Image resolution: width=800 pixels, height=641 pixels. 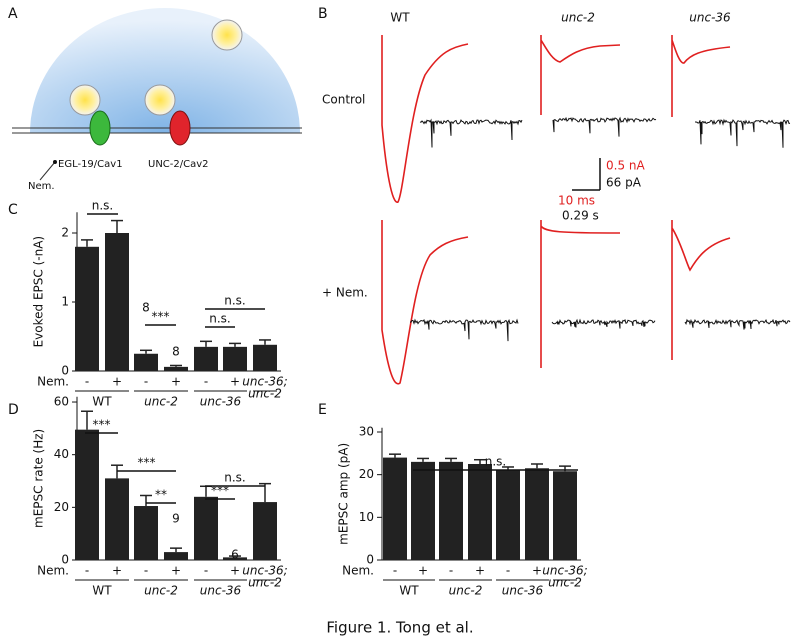 I want to click on y-tick-label: 60, so click(x=61, y=402).